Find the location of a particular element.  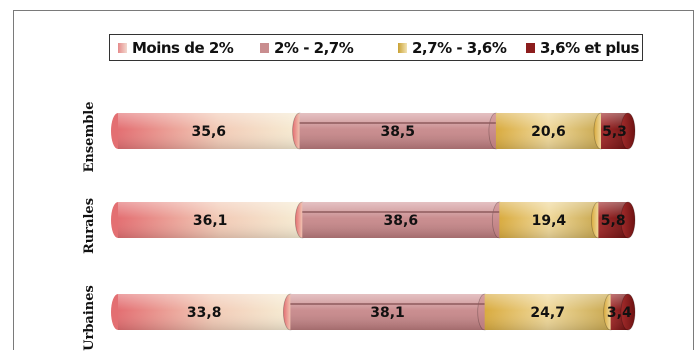

legend-item-3-6-et-plus: 3,6% et plus is located at coordinates (582, 47).